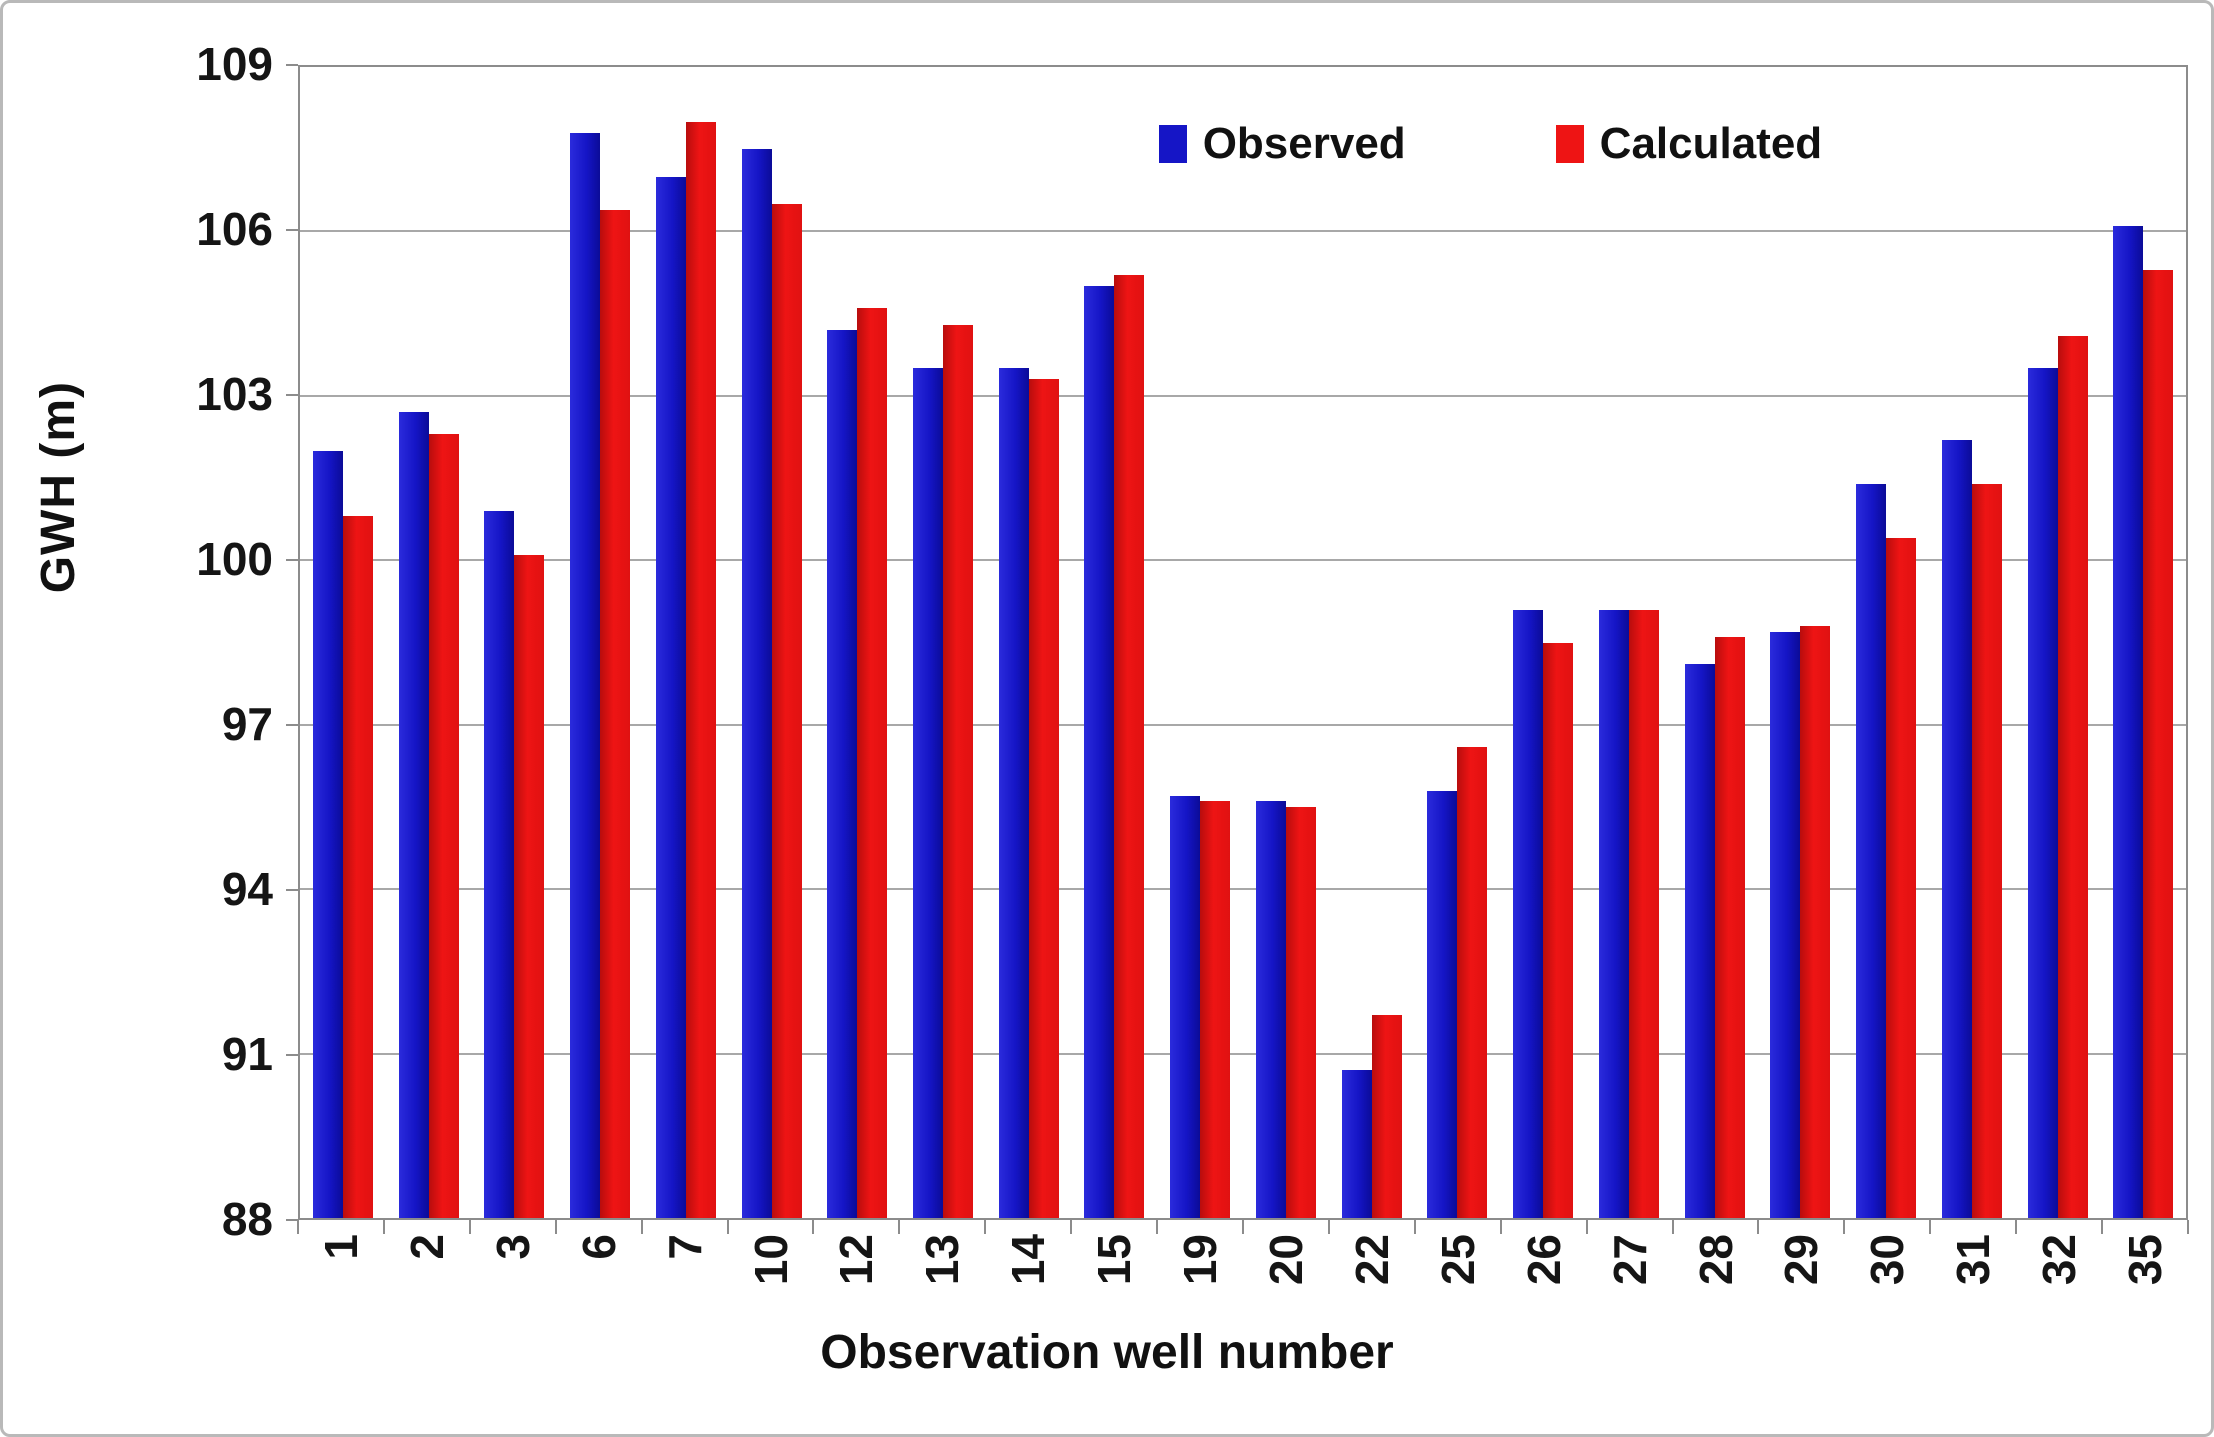 This screenshot has height=1437, width=2214. I want to click on x-tick-label-20: 20, so click(1285, 1260).